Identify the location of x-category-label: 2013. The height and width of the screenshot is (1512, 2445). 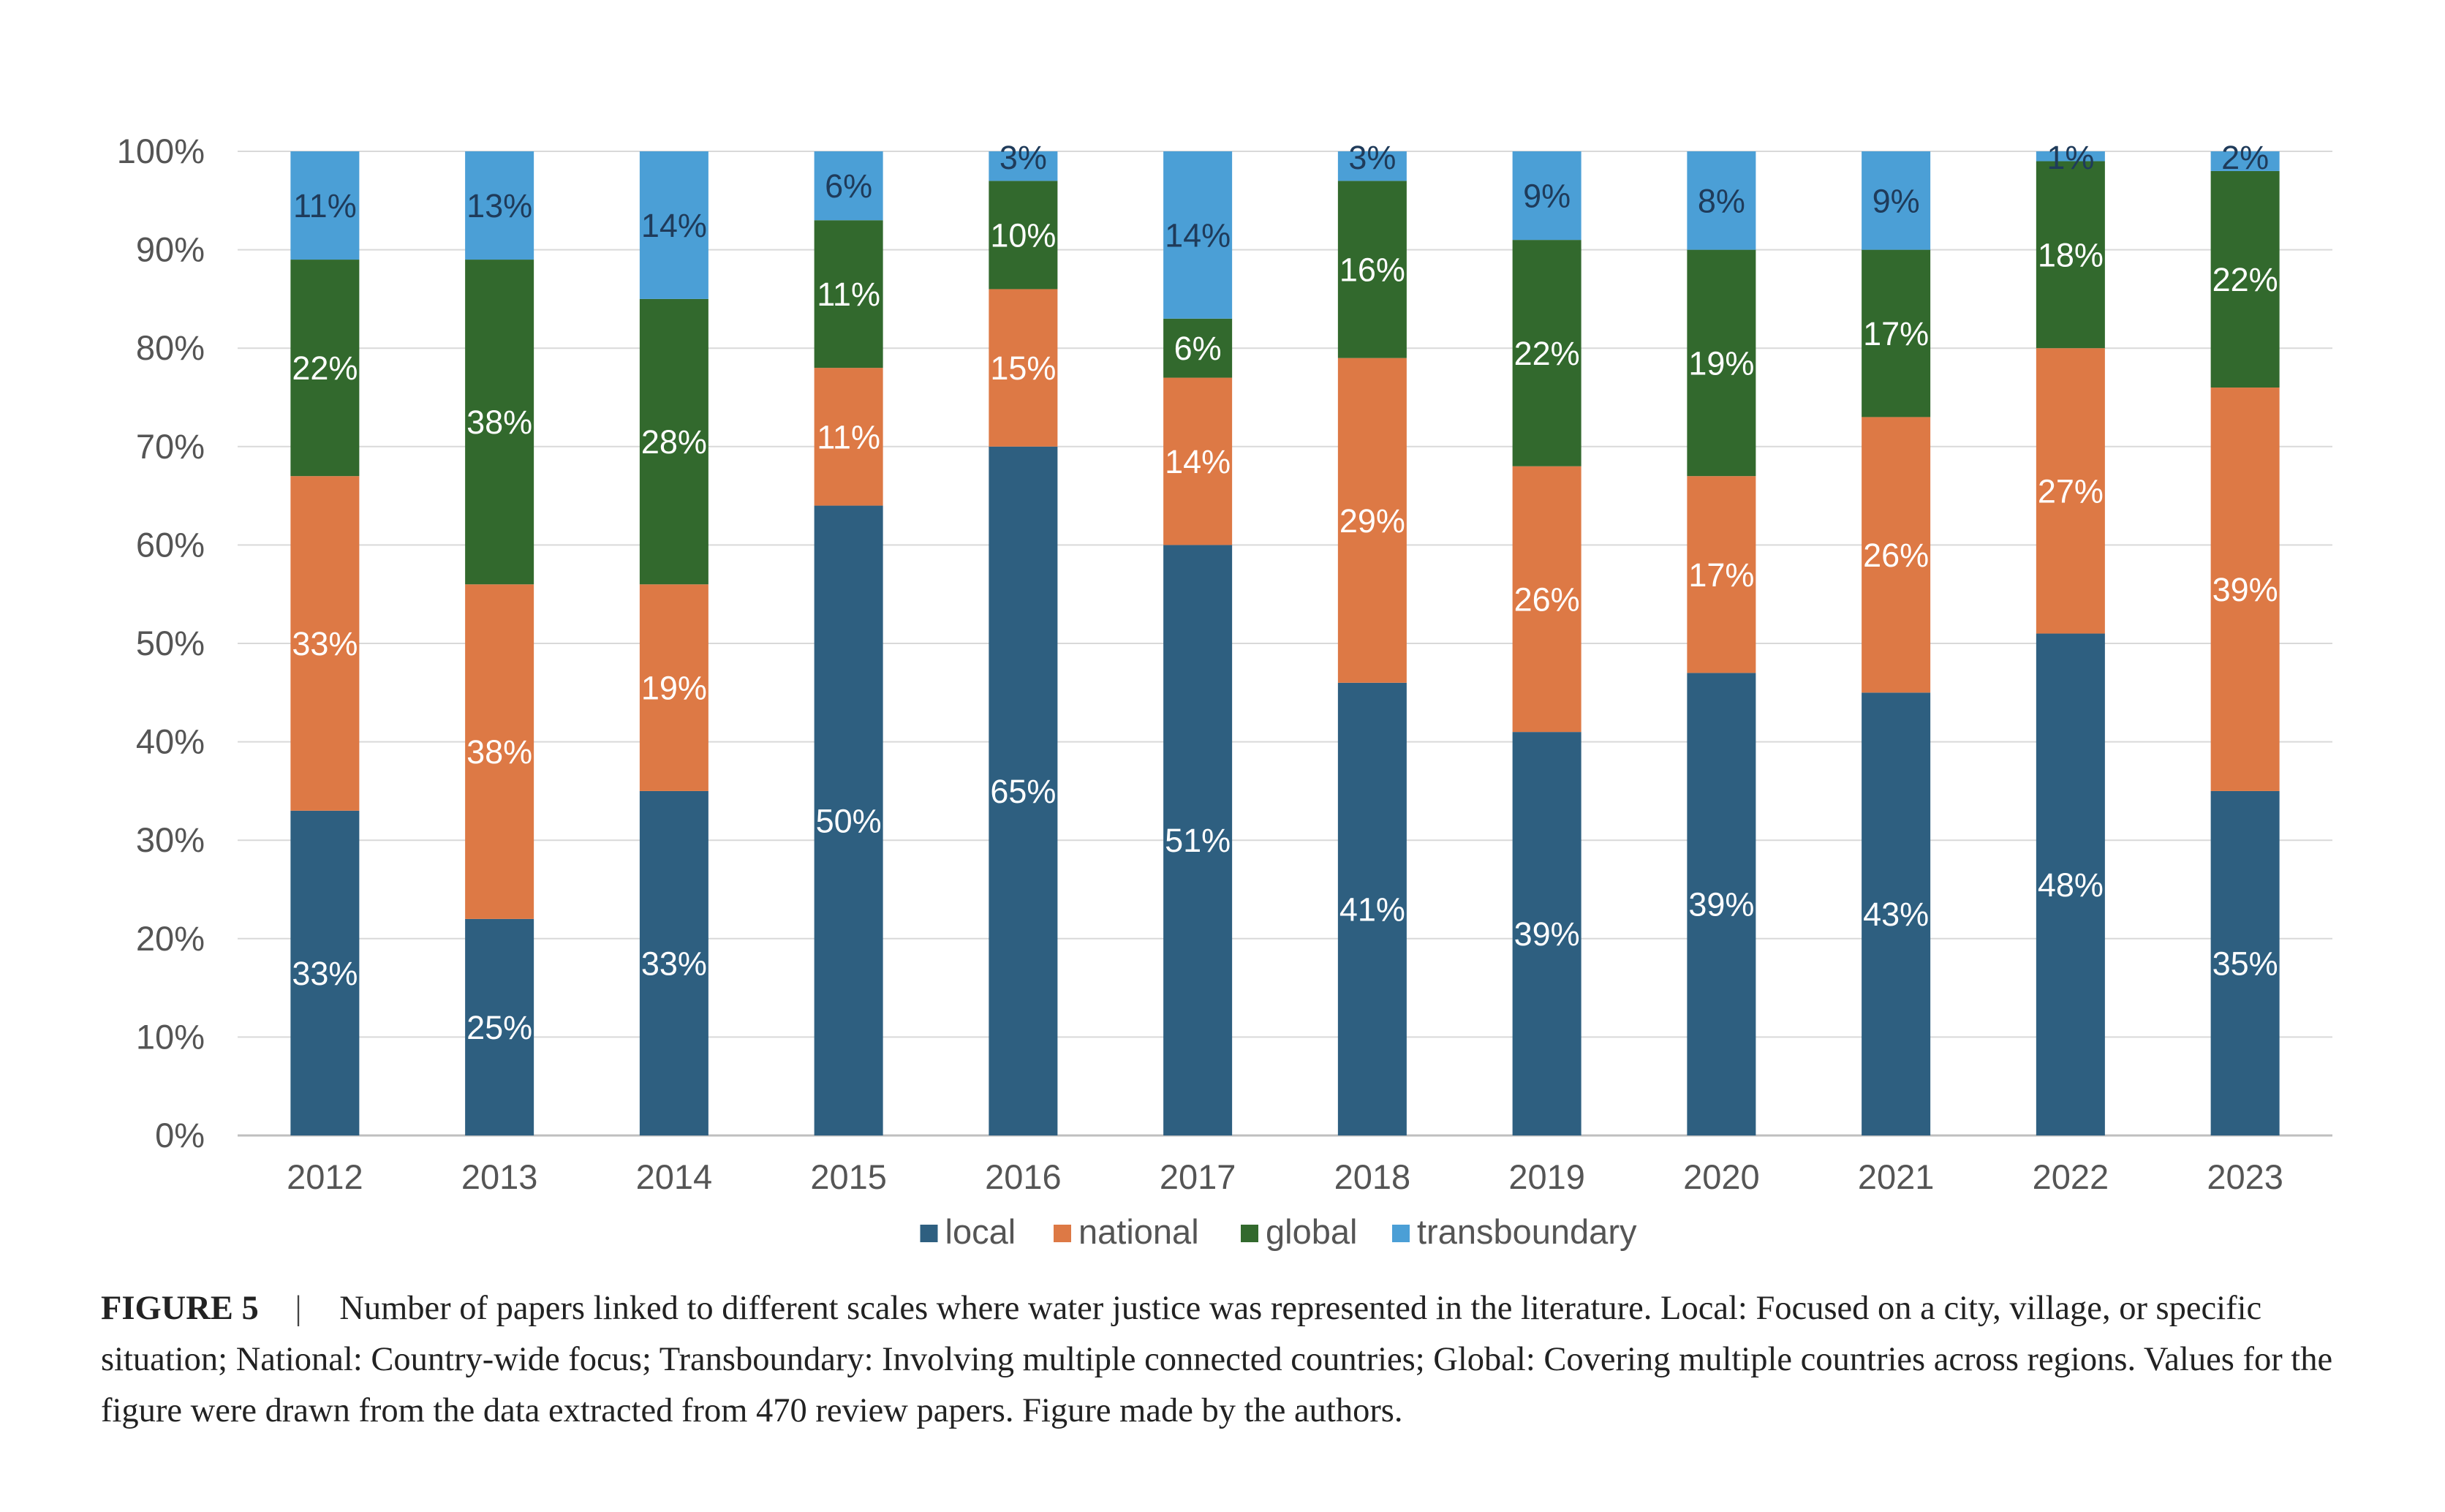
(499, 1176).